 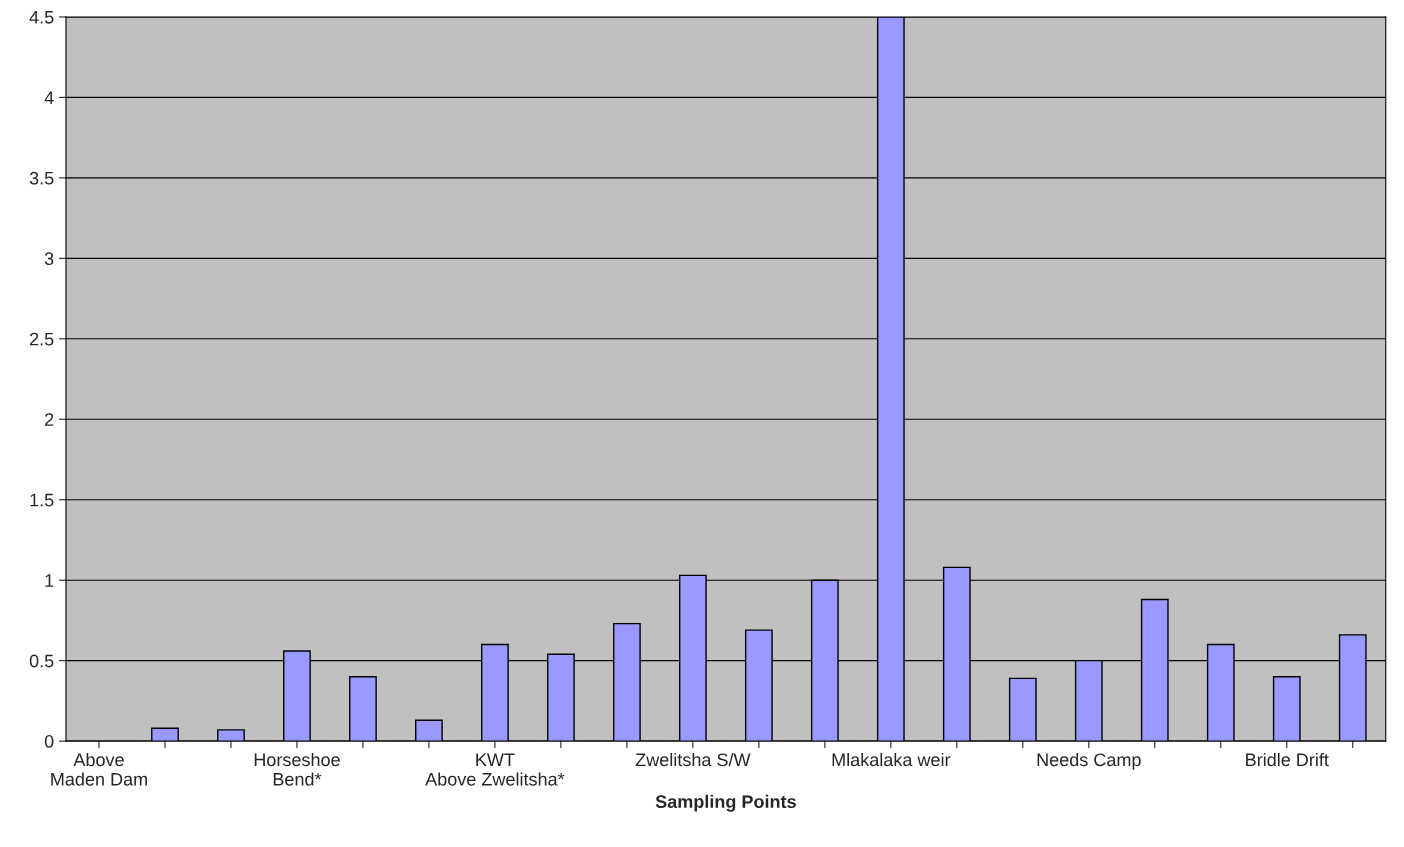 I want to click on x-axis-title: Sampling Points, so click(x=725, y=803).